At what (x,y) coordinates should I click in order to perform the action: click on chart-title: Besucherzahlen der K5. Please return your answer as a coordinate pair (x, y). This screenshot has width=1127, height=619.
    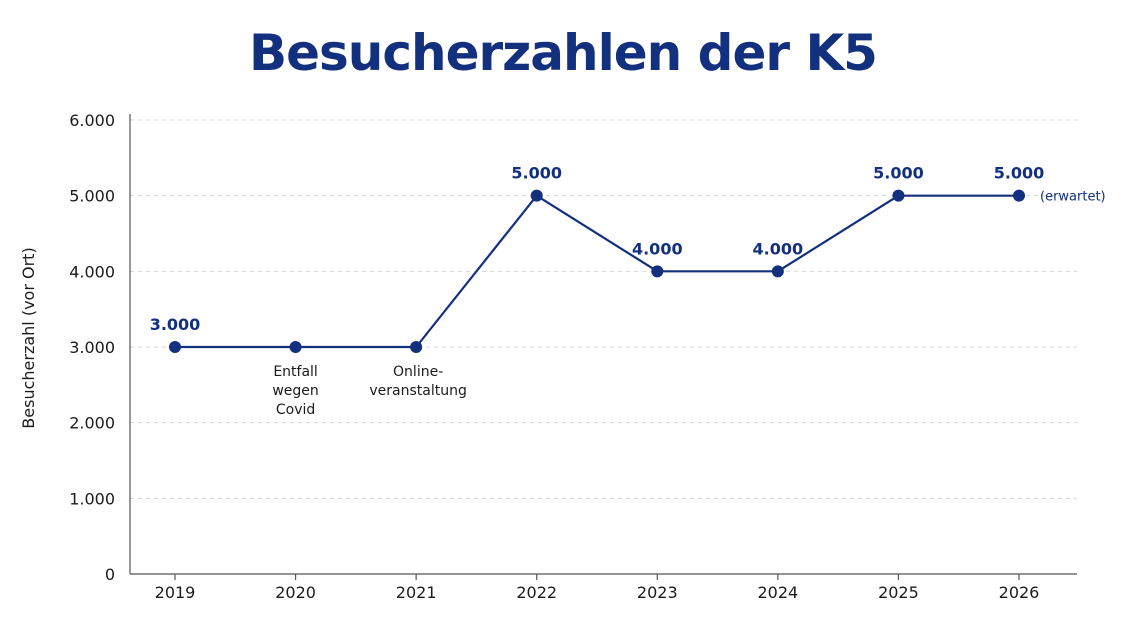
    Looking at the image, I should click on (563, 53).